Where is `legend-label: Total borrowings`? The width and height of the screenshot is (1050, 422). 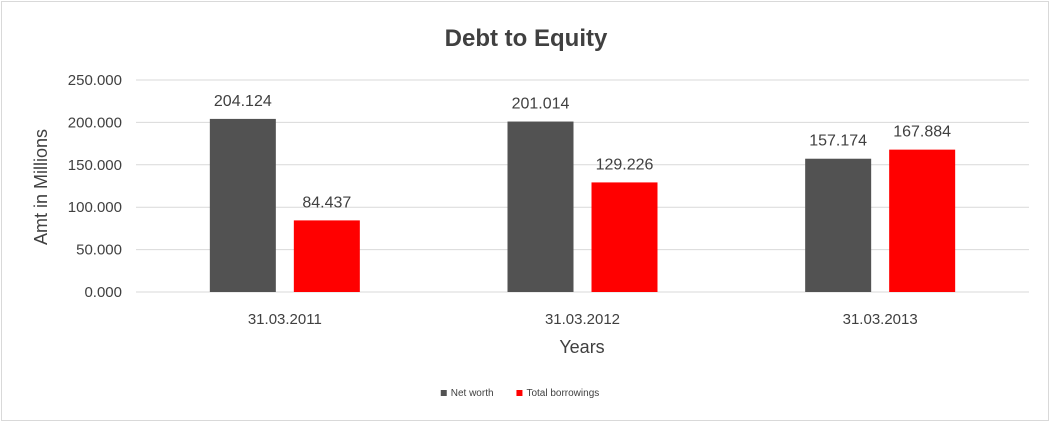
legend-label: Total borrowings is located at coordinates (562, 393).